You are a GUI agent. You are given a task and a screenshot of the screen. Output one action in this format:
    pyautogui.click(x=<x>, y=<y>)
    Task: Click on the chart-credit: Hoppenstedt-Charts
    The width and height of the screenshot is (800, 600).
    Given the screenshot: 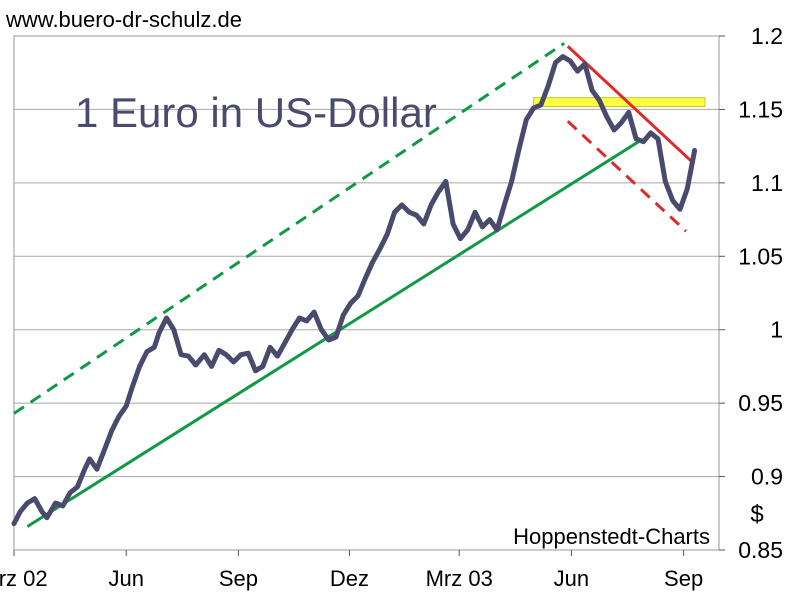 What is the action you would take?
    pyautogui.click(x=611, y=536)
    